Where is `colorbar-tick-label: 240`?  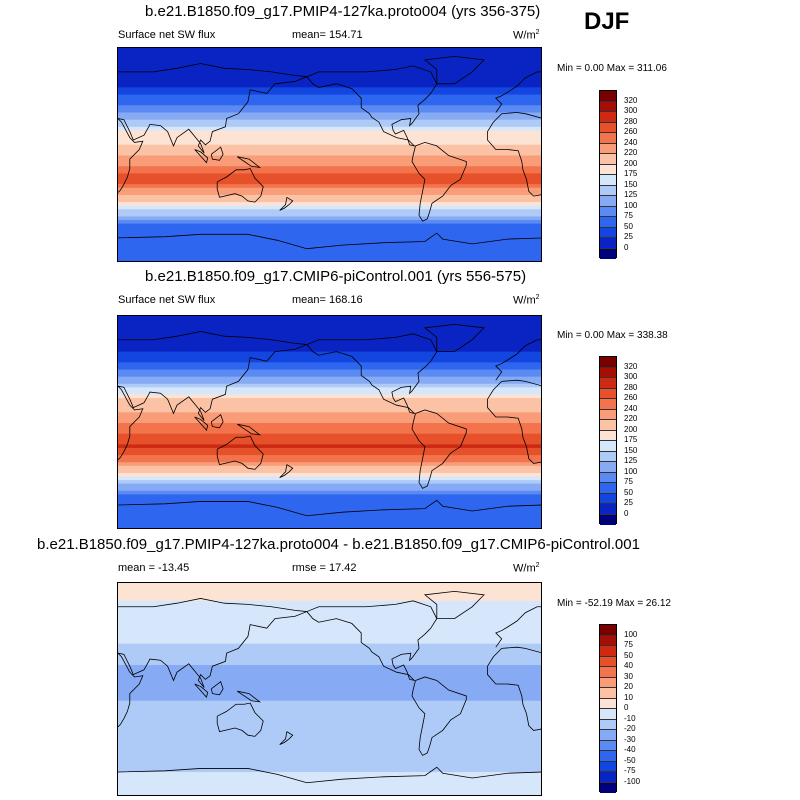 colorbar-tick-label: 240 is located at coordinates (631, 142).